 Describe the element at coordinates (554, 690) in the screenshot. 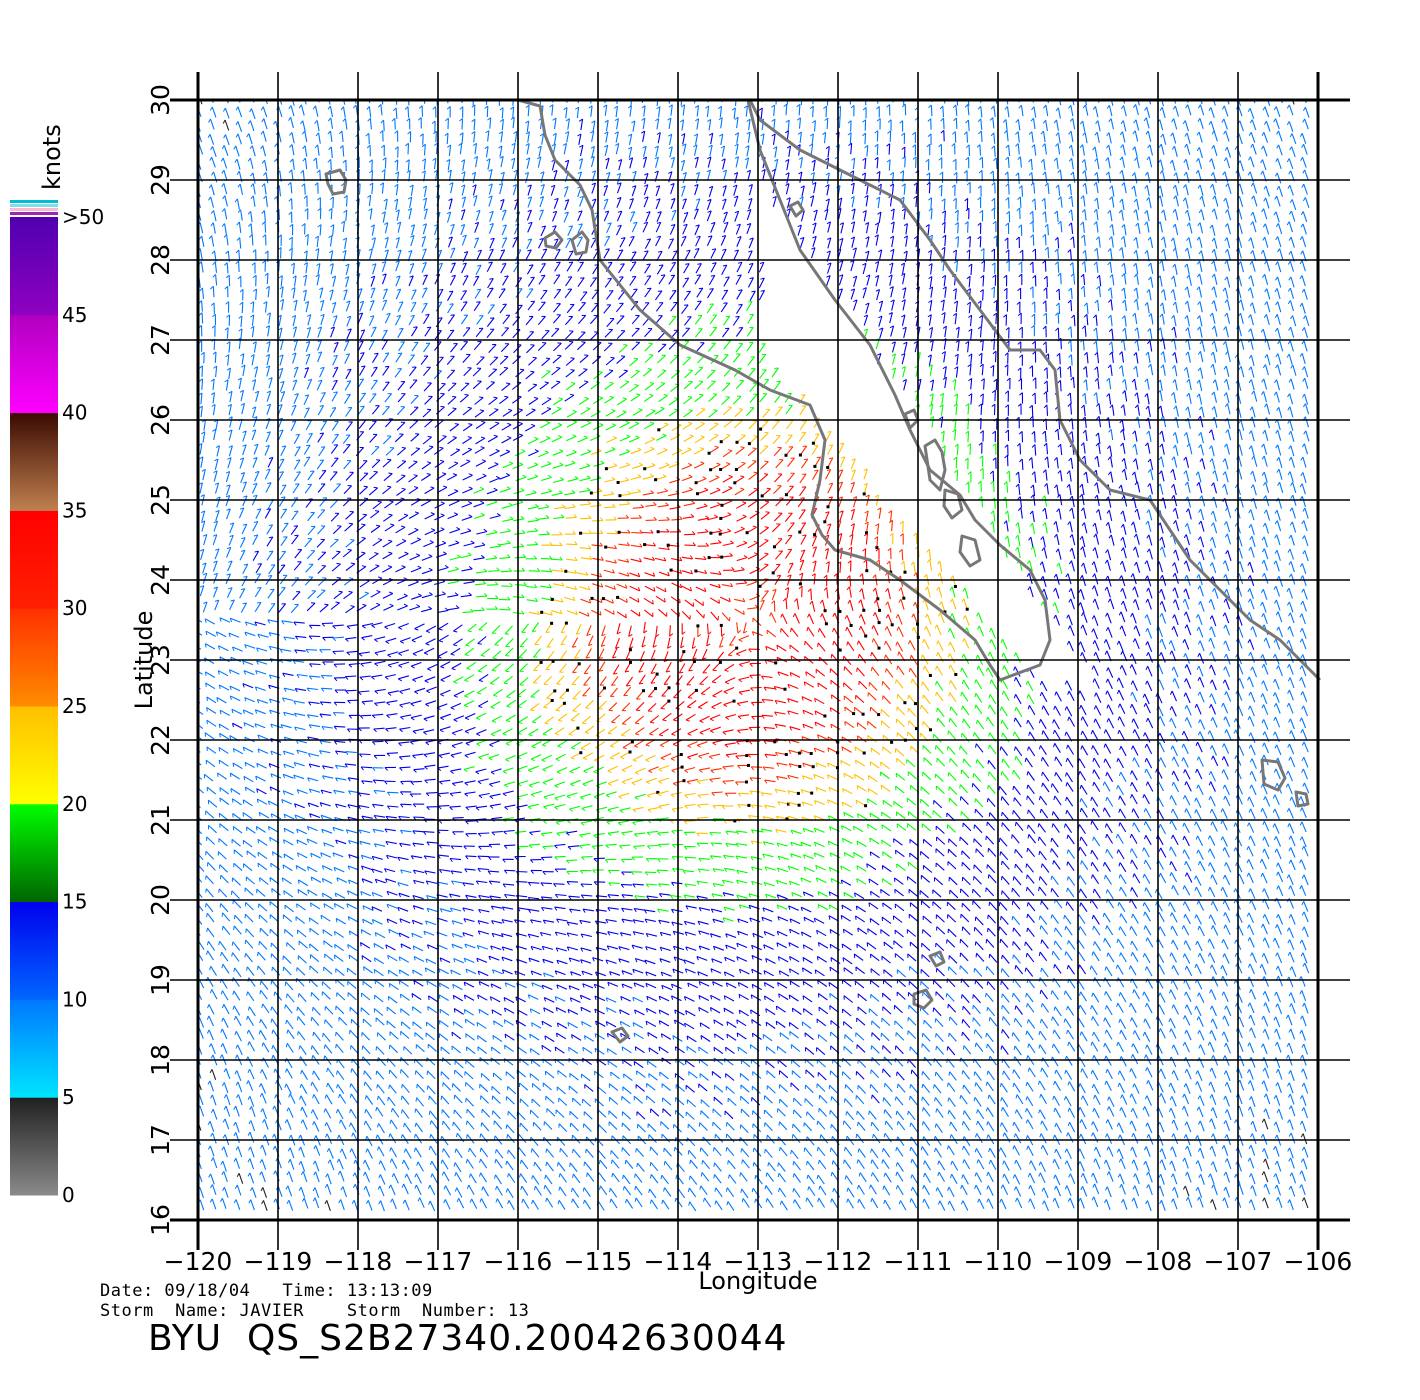

I see `rain-flag` at that location.